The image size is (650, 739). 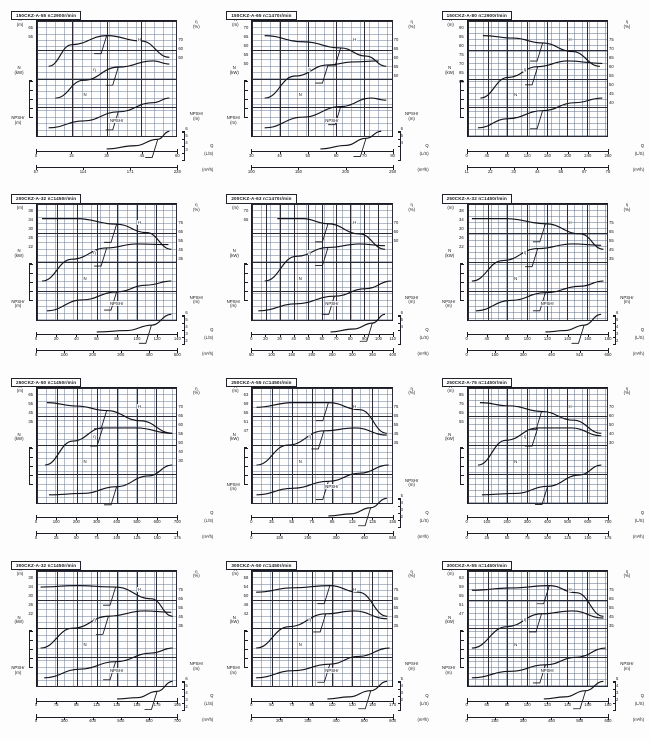 What do you see at coordinates (180, 259) in the screenshot?
I see `y-tick-efficiency: 35` at bounding box center [180, 259].